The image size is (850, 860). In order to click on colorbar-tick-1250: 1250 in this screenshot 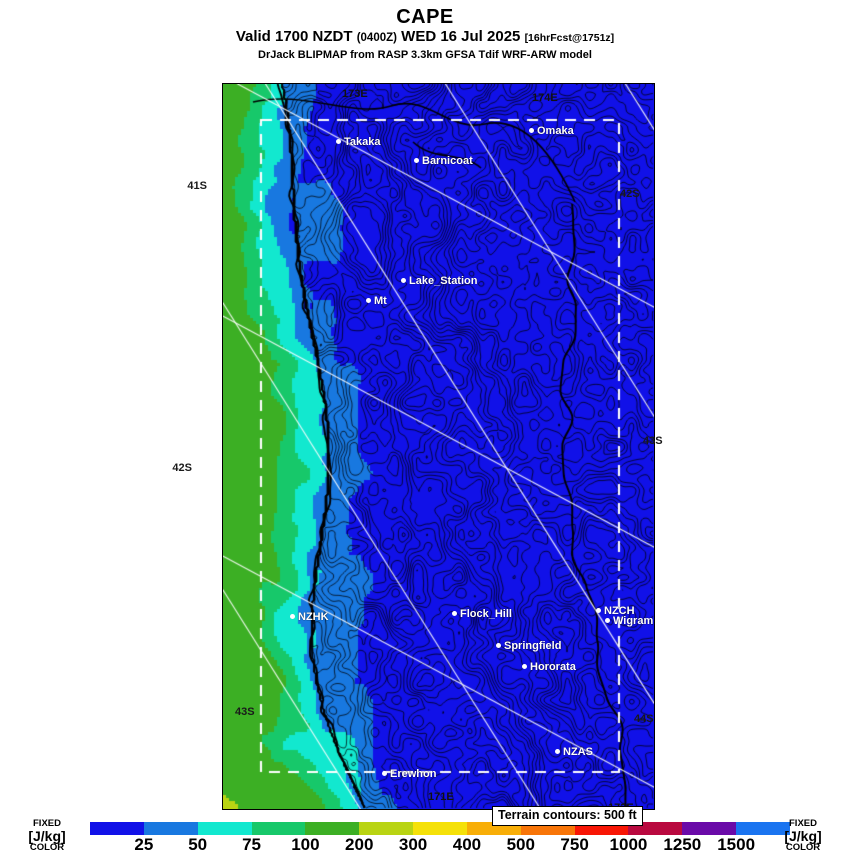, I will do `click(682, 844)`.